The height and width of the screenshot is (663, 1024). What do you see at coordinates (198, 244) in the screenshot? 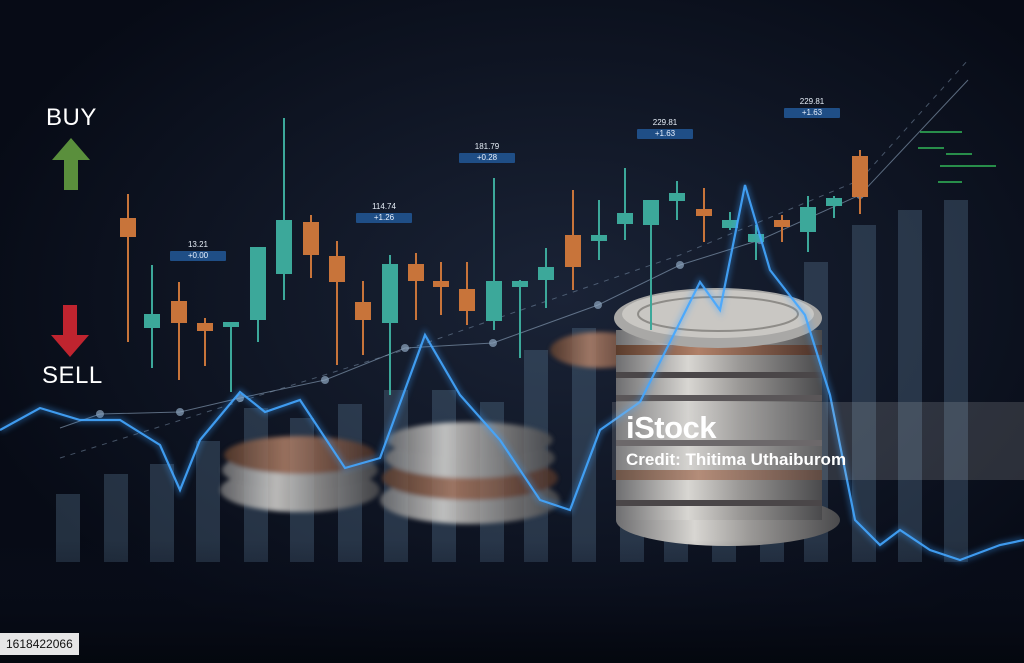
I see `price-value: 13.21` at bounding box center [198, 244].